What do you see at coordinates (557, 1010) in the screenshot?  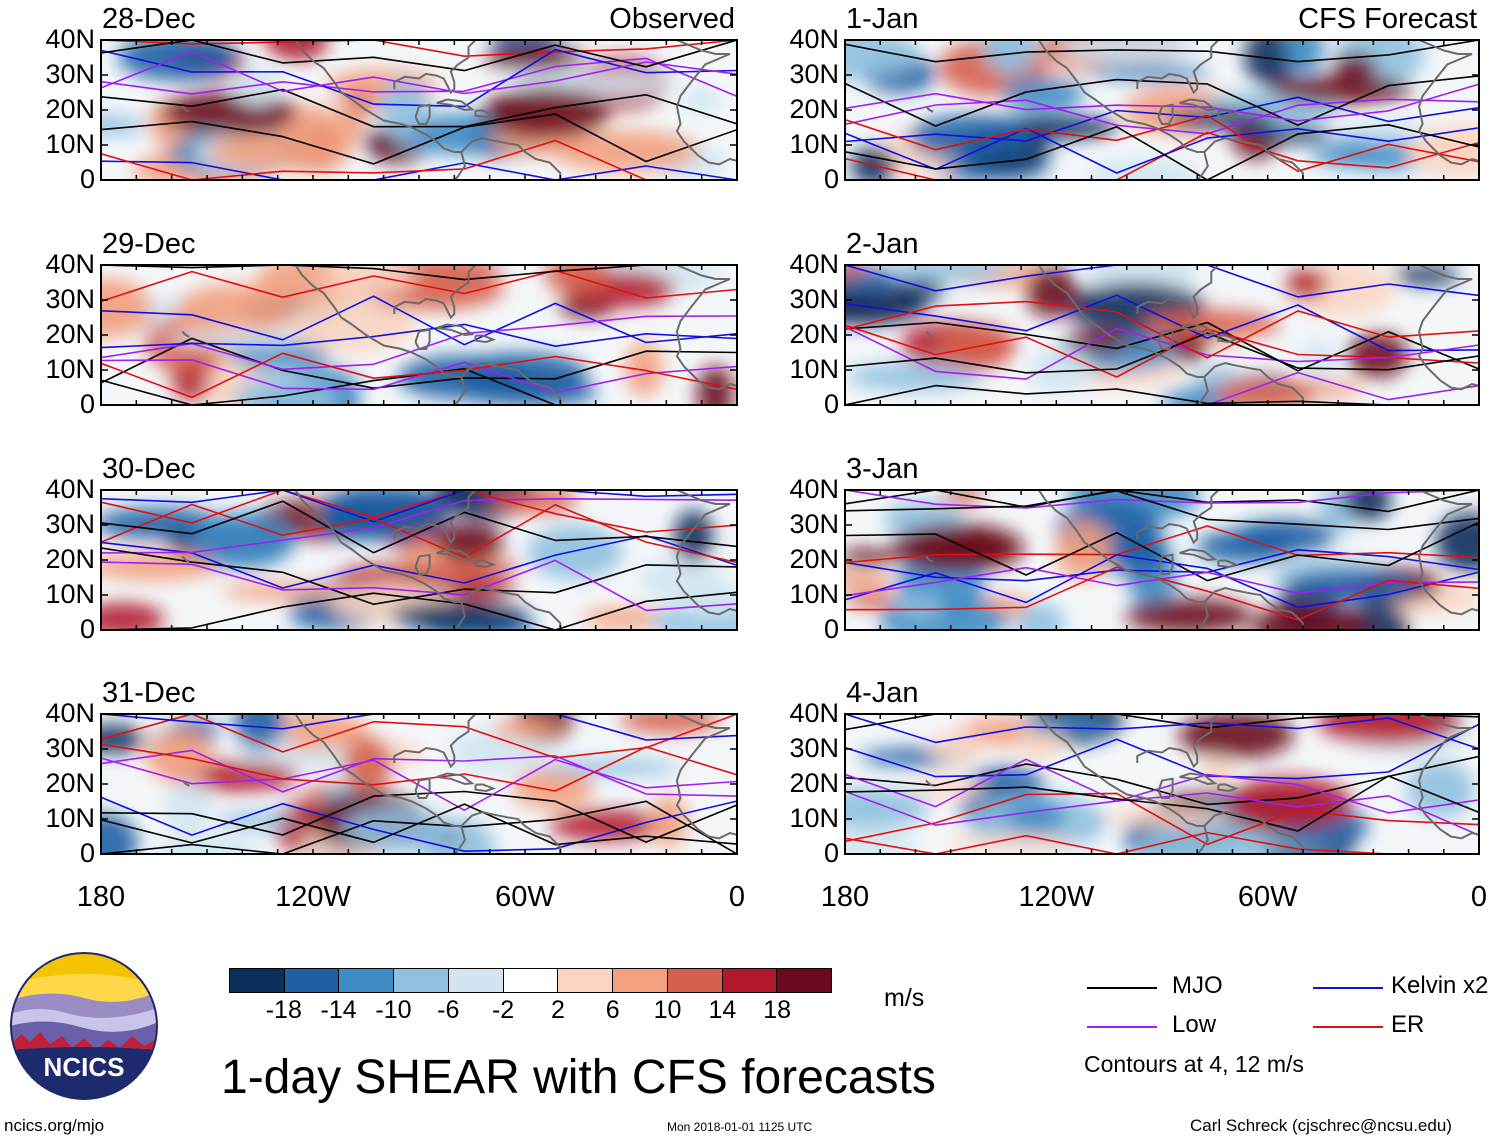 I see `colorbar-tick-label: 2` at bounding box center [557, 1010].